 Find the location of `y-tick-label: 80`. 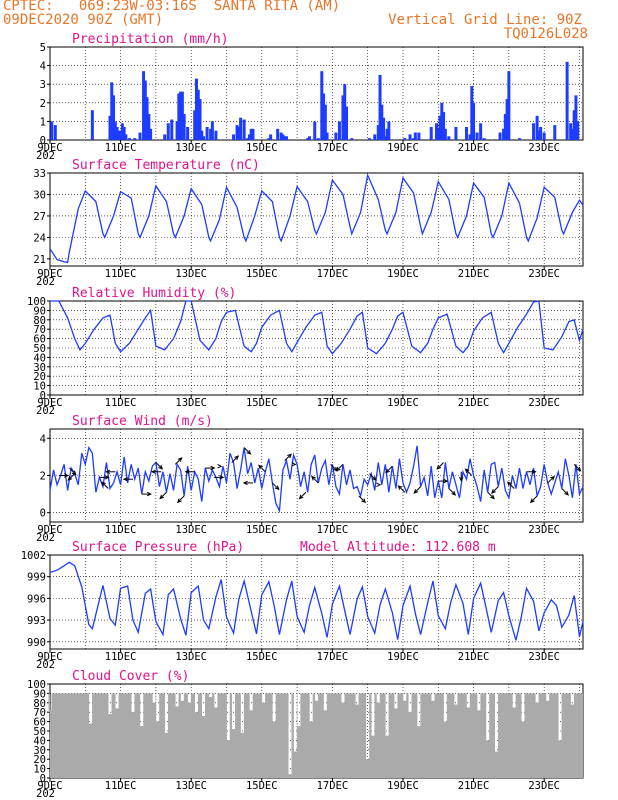

y-tick-label: 80 is located at coordinates (39, 704).